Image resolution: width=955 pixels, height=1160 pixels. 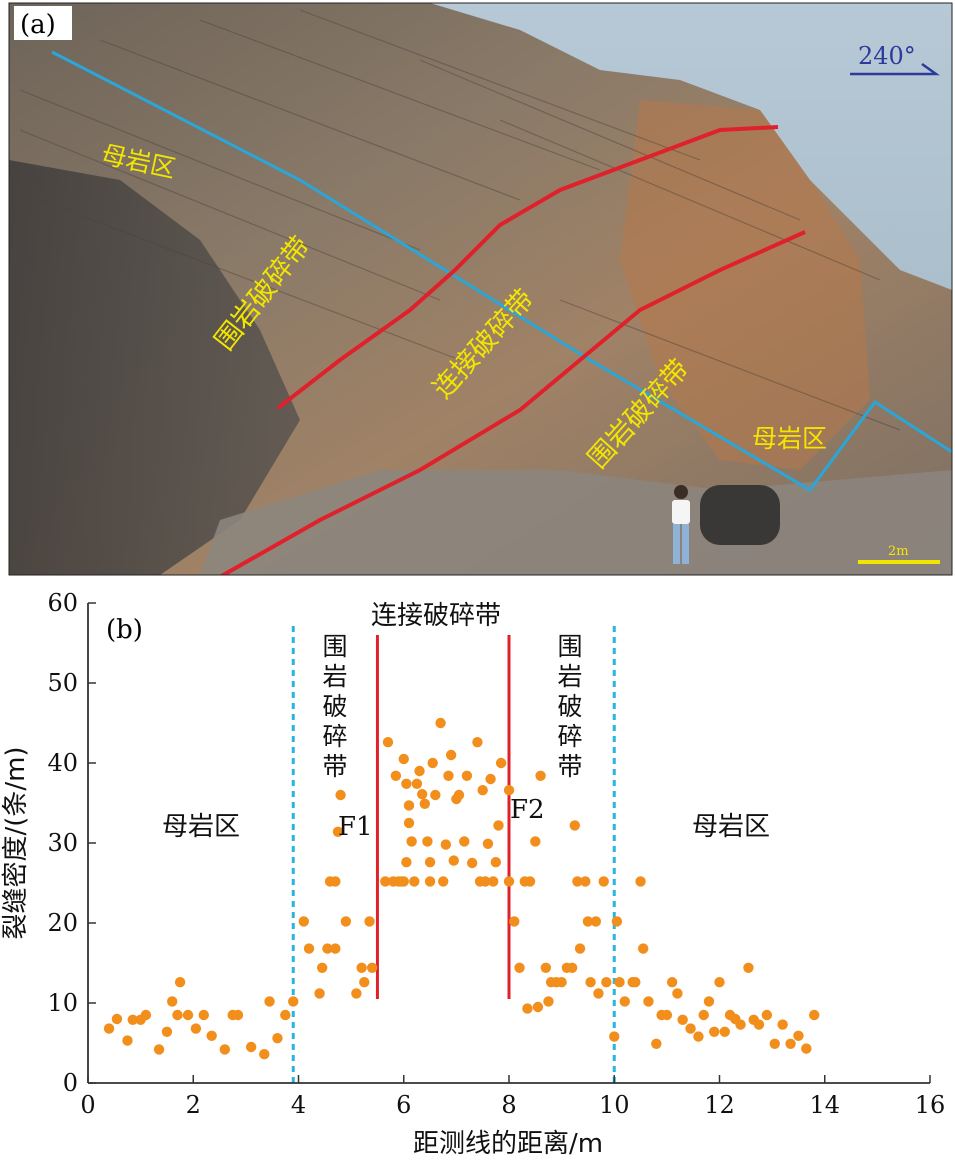 I want to click on x-tick-label: 12, so click(x=719, y=1105).